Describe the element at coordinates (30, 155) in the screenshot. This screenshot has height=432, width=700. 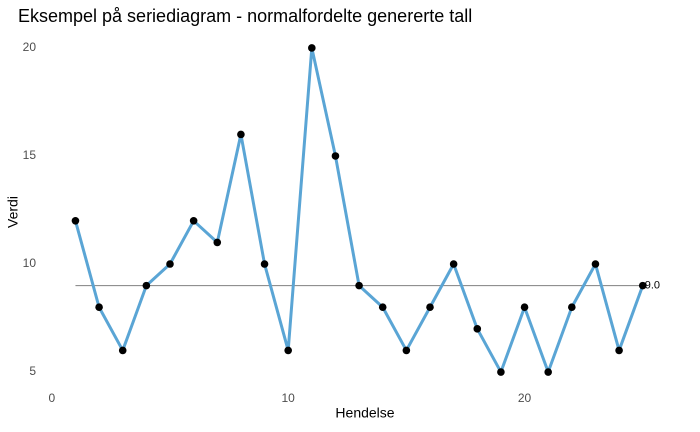
I see `y-tick-label: 15` at that location.